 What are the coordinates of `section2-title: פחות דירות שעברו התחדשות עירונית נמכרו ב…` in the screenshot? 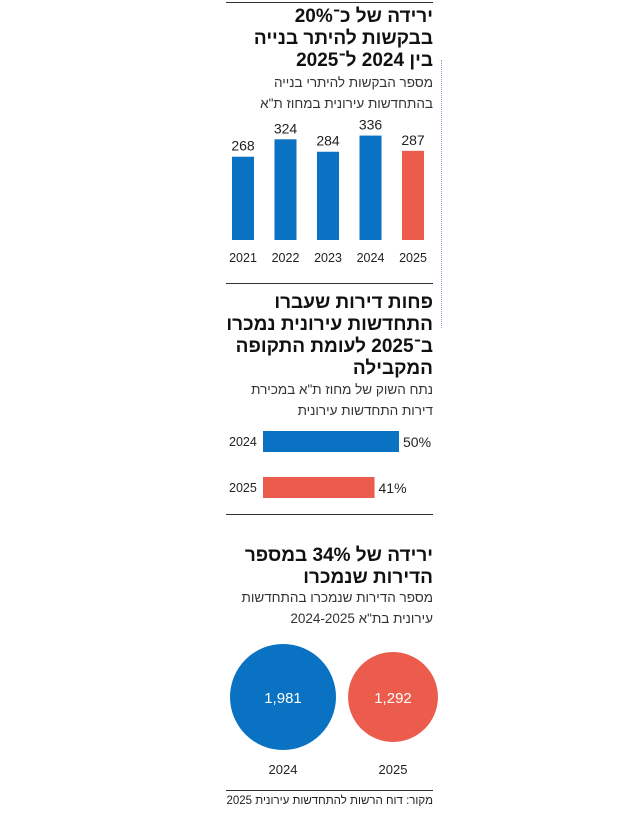 It's located at (329, 335).